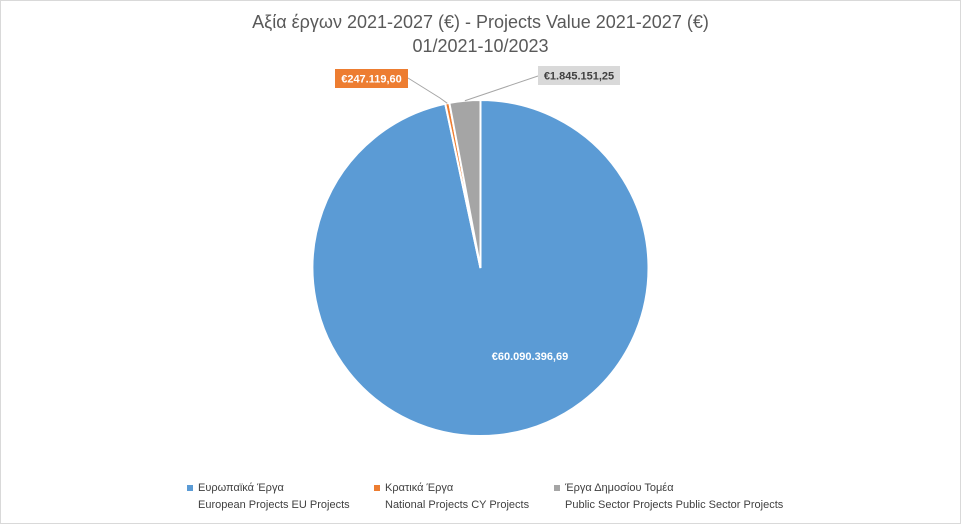 This screenshot has height=524, width=961. Describe the element at coordinates (557, 488) in the screenshot. I see `legend-swatch-public-sector` at that location.